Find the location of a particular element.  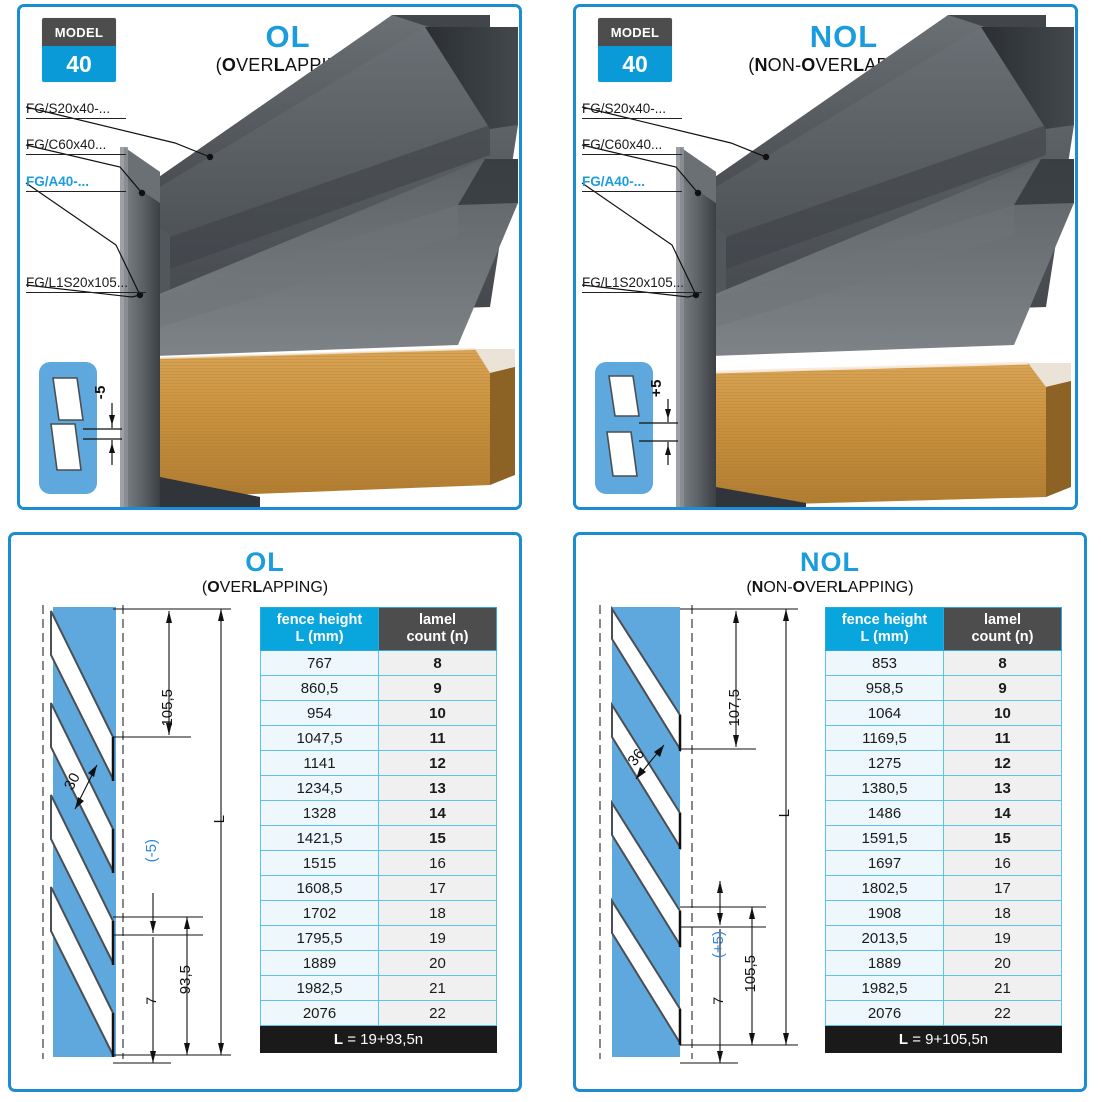

table-row: 1421,5 15 is located at coordinates (378, 838).